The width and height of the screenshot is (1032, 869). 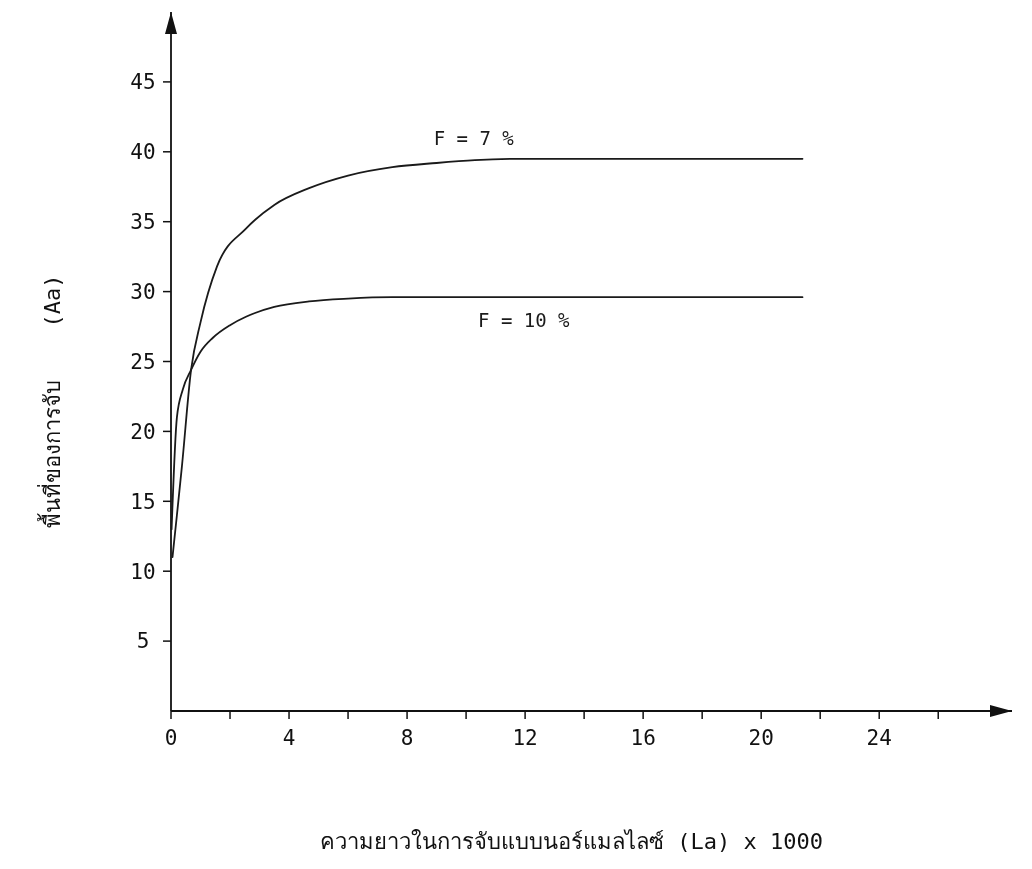 I want to click on x-tick-label: 4, so click(x=289, y=738).